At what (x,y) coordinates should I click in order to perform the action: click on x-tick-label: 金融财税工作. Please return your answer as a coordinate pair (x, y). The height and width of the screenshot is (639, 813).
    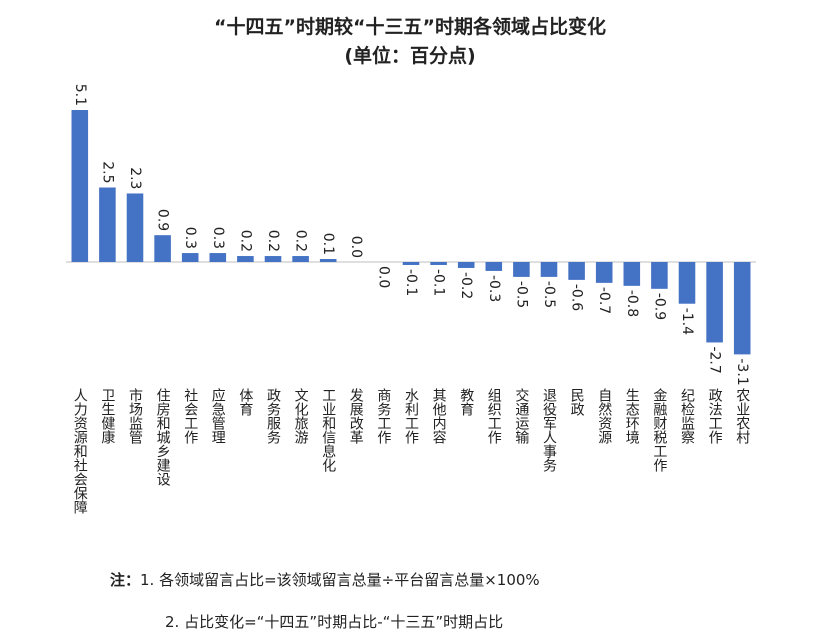
    Looking at the image, I should click on (659, 430).